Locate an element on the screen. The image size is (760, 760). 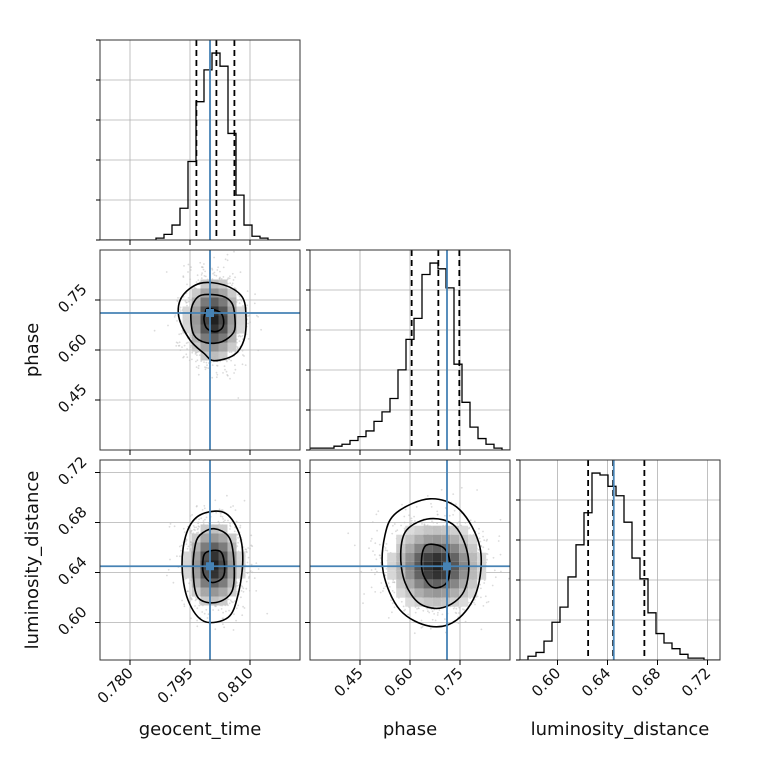
y-axis-label-phase: phase is located at coordinates (32, 350).